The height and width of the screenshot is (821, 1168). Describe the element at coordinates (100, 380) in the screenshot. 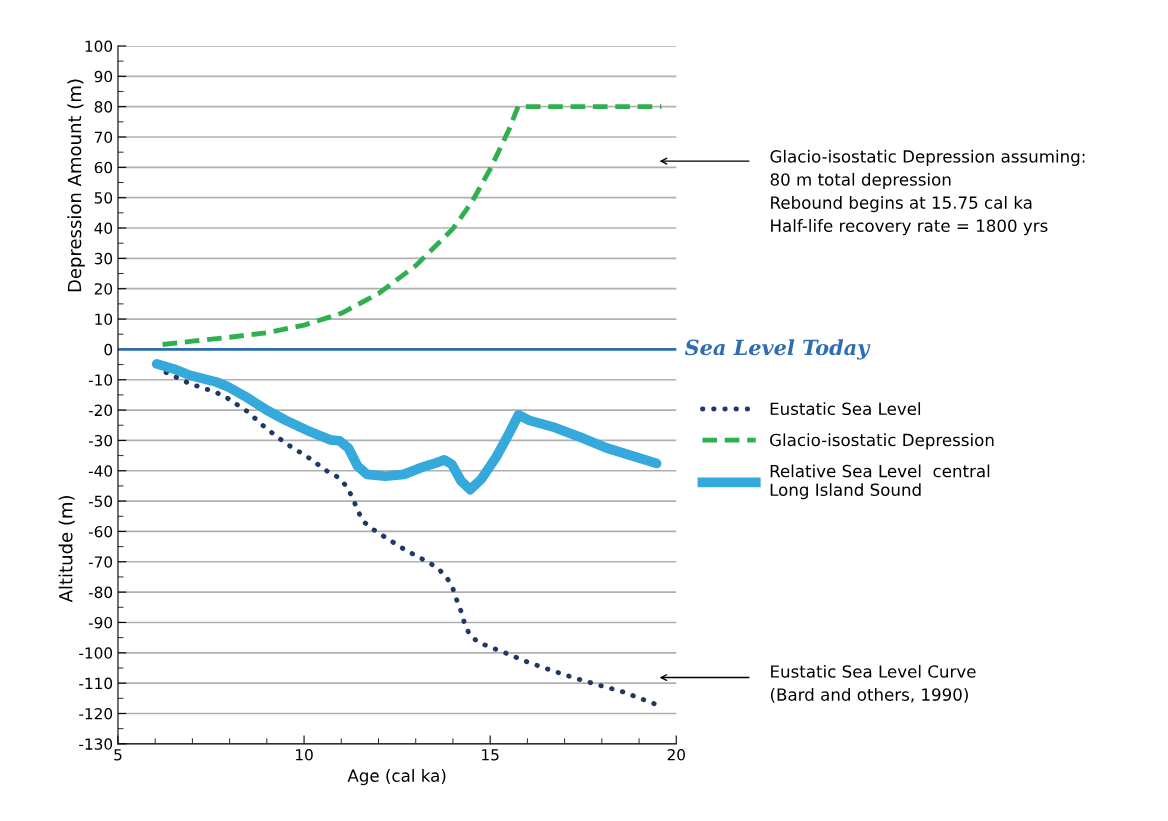

I see `y-tick-label: -10` at that location.